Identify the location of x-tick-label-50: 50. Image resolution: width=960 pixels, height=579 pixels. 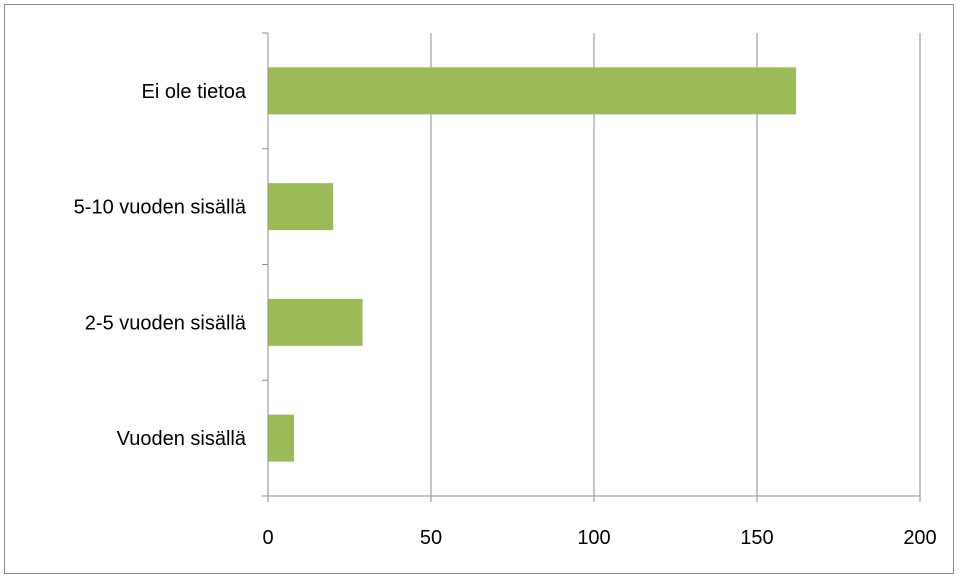
(431, 538).